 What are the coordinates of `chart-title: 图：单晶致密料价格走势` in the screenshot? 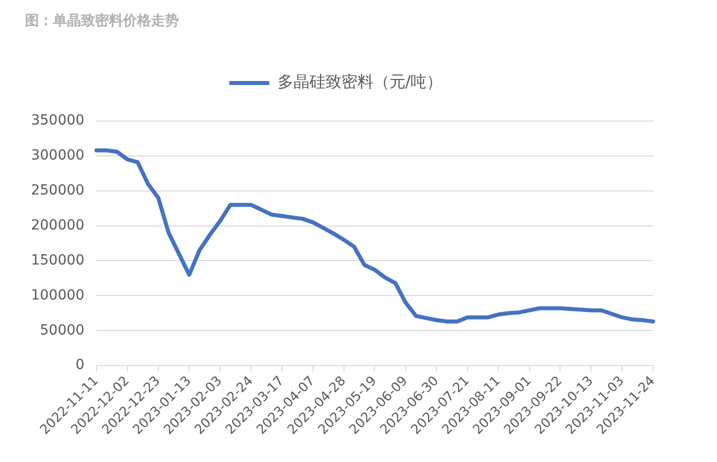 It's located at (102, 21).